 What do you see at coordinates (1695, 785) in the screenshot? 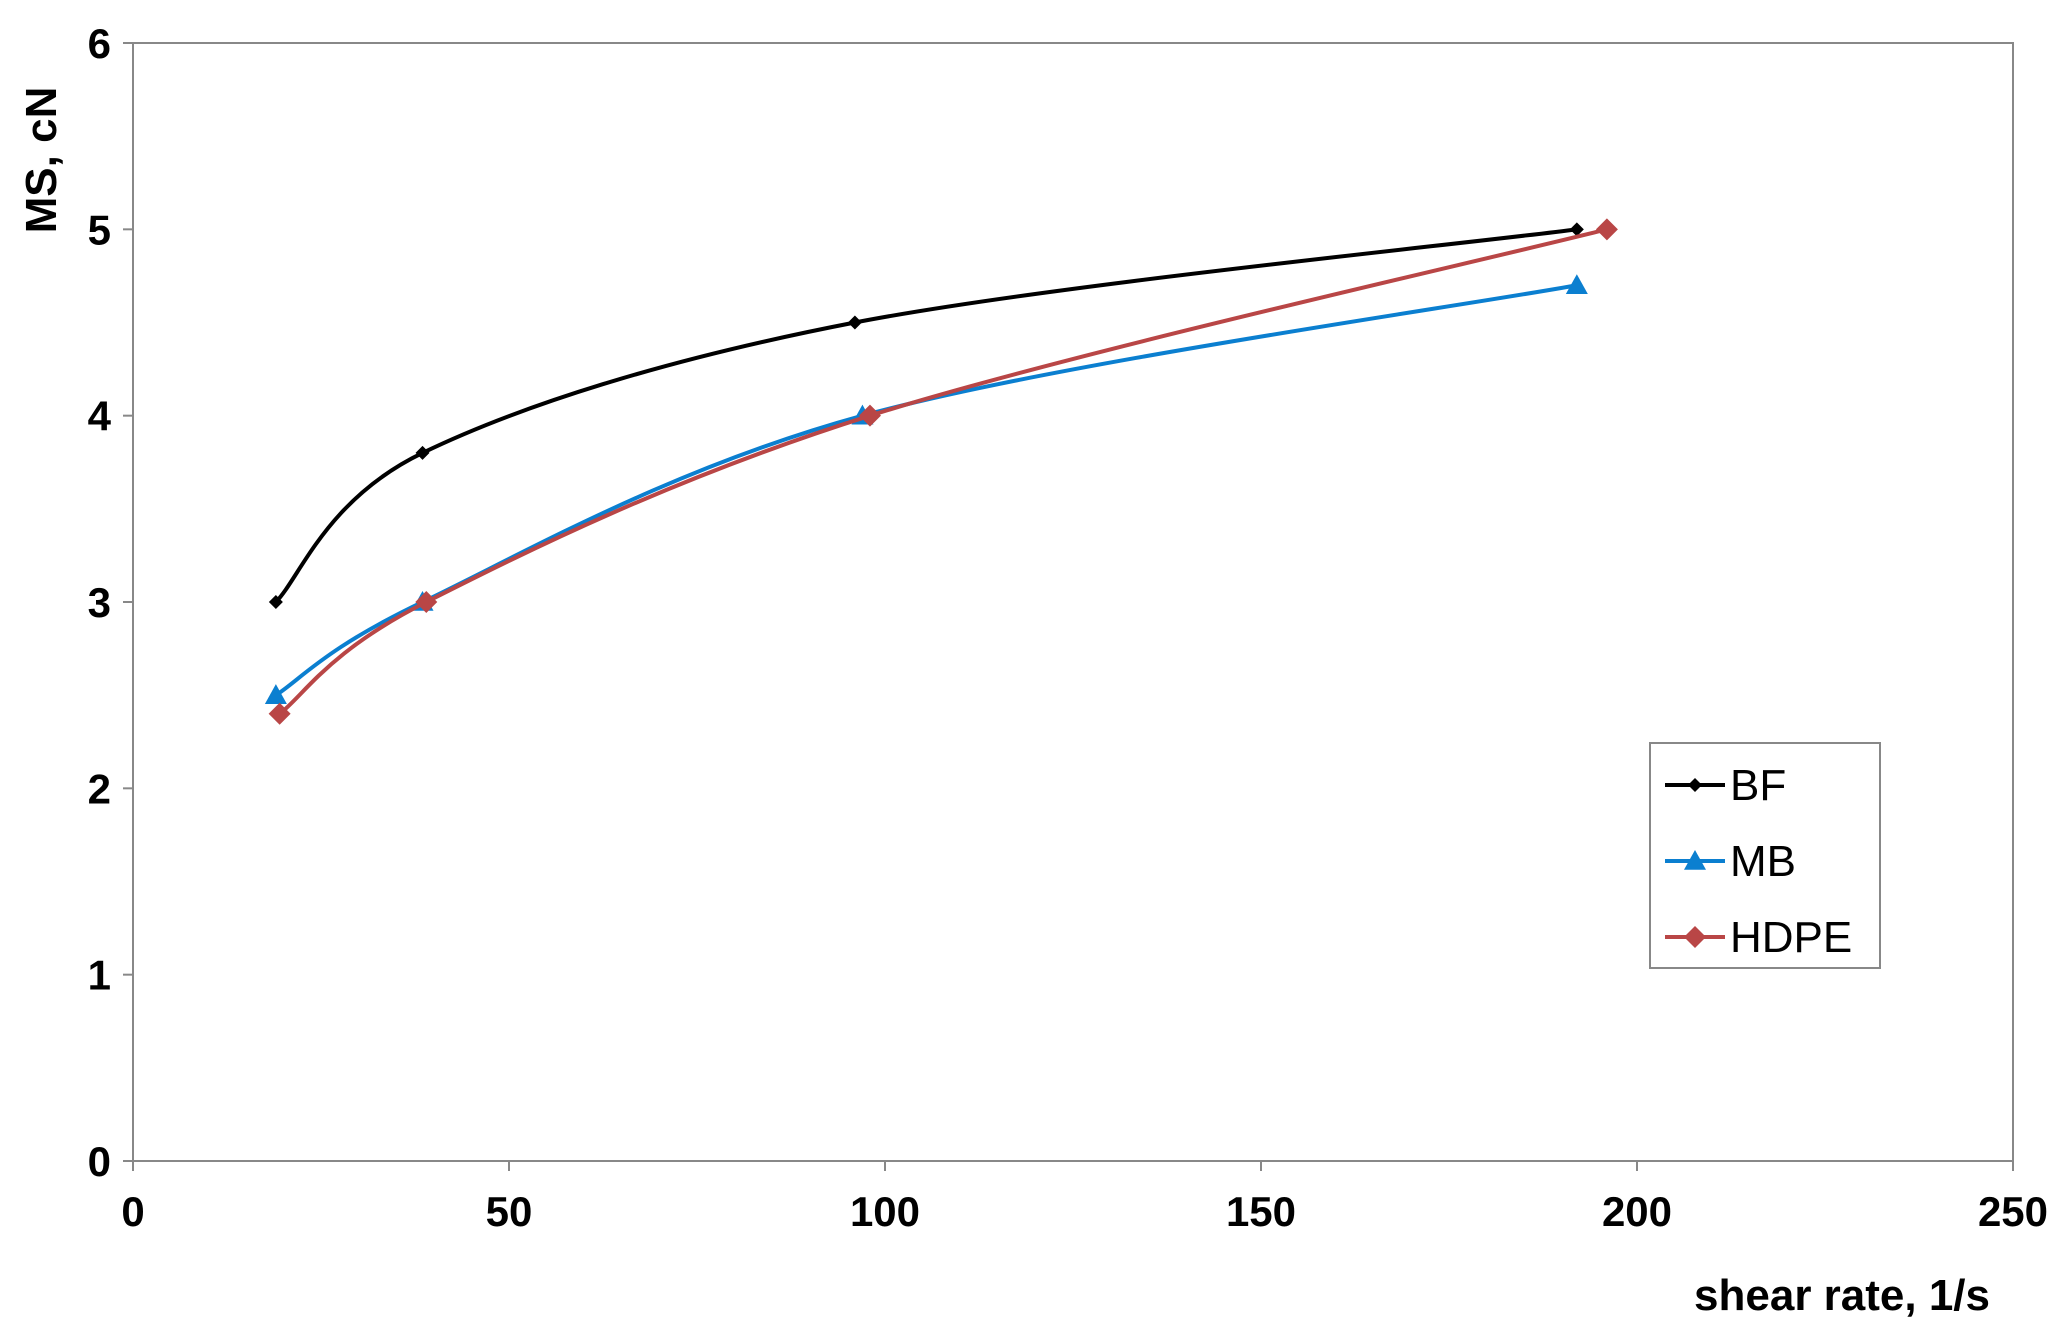
I see `legend-marker-bf` at bounding box center [1695, 785].